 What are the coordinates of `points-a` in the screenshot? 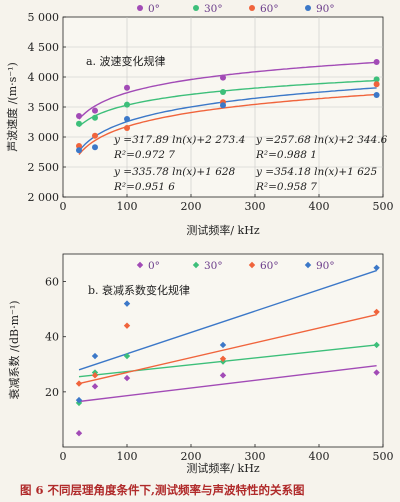 It's located at (228, 106).